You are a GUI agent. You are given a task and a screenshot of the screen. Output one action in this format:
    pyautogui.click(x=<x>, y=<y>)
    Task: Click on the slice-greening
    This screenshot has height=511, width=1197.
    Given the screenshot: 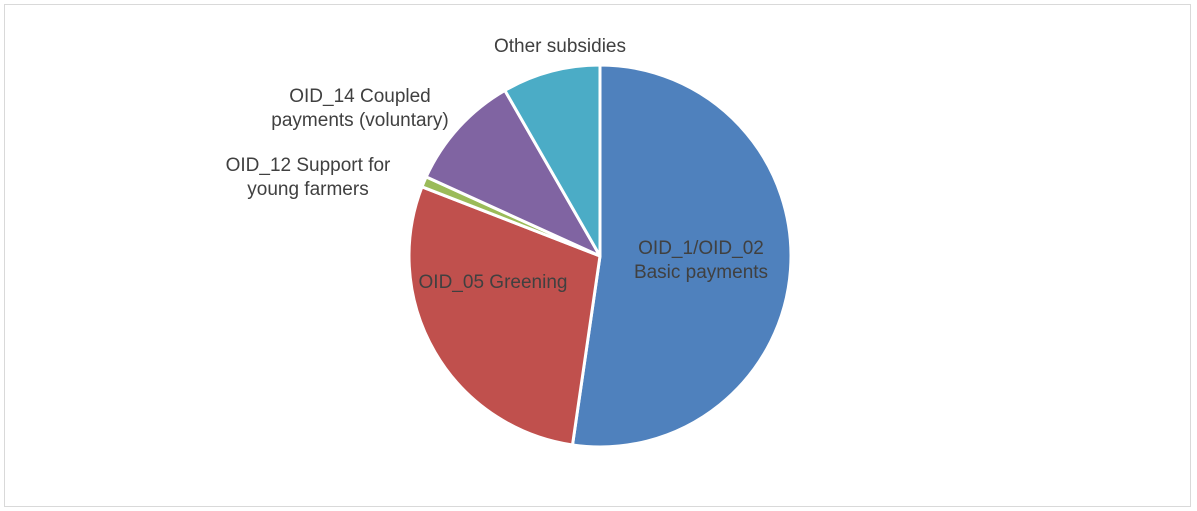 What is the action you would take?
    pyautogui.click(x=504, y=316)
    